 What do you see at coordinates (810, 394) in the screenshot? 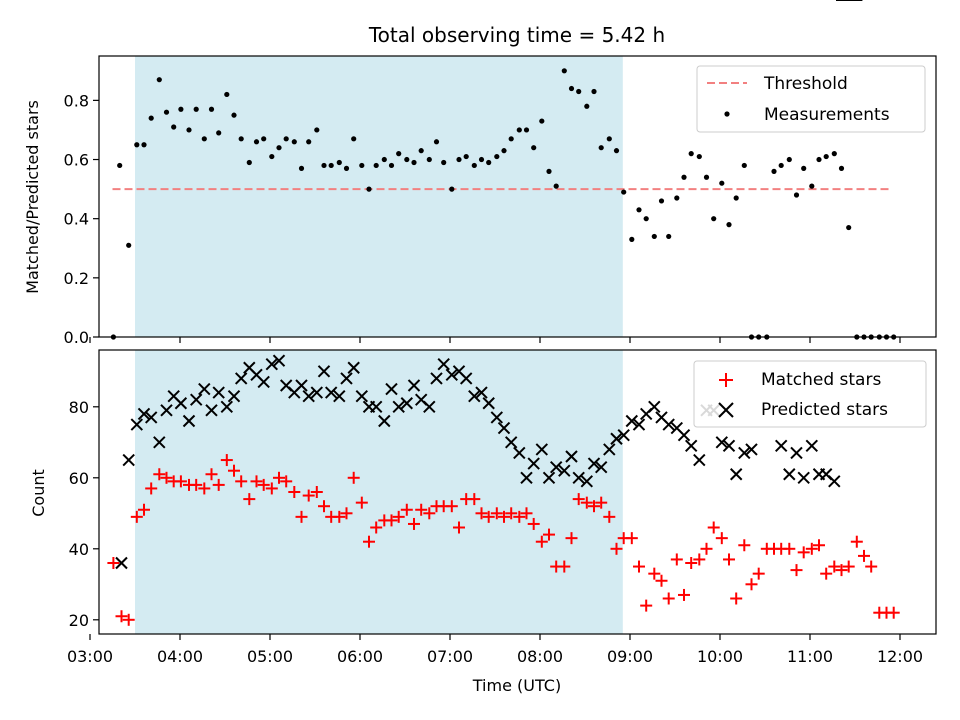
I see `bottom-legend-box` at bounding box center [810, 394].